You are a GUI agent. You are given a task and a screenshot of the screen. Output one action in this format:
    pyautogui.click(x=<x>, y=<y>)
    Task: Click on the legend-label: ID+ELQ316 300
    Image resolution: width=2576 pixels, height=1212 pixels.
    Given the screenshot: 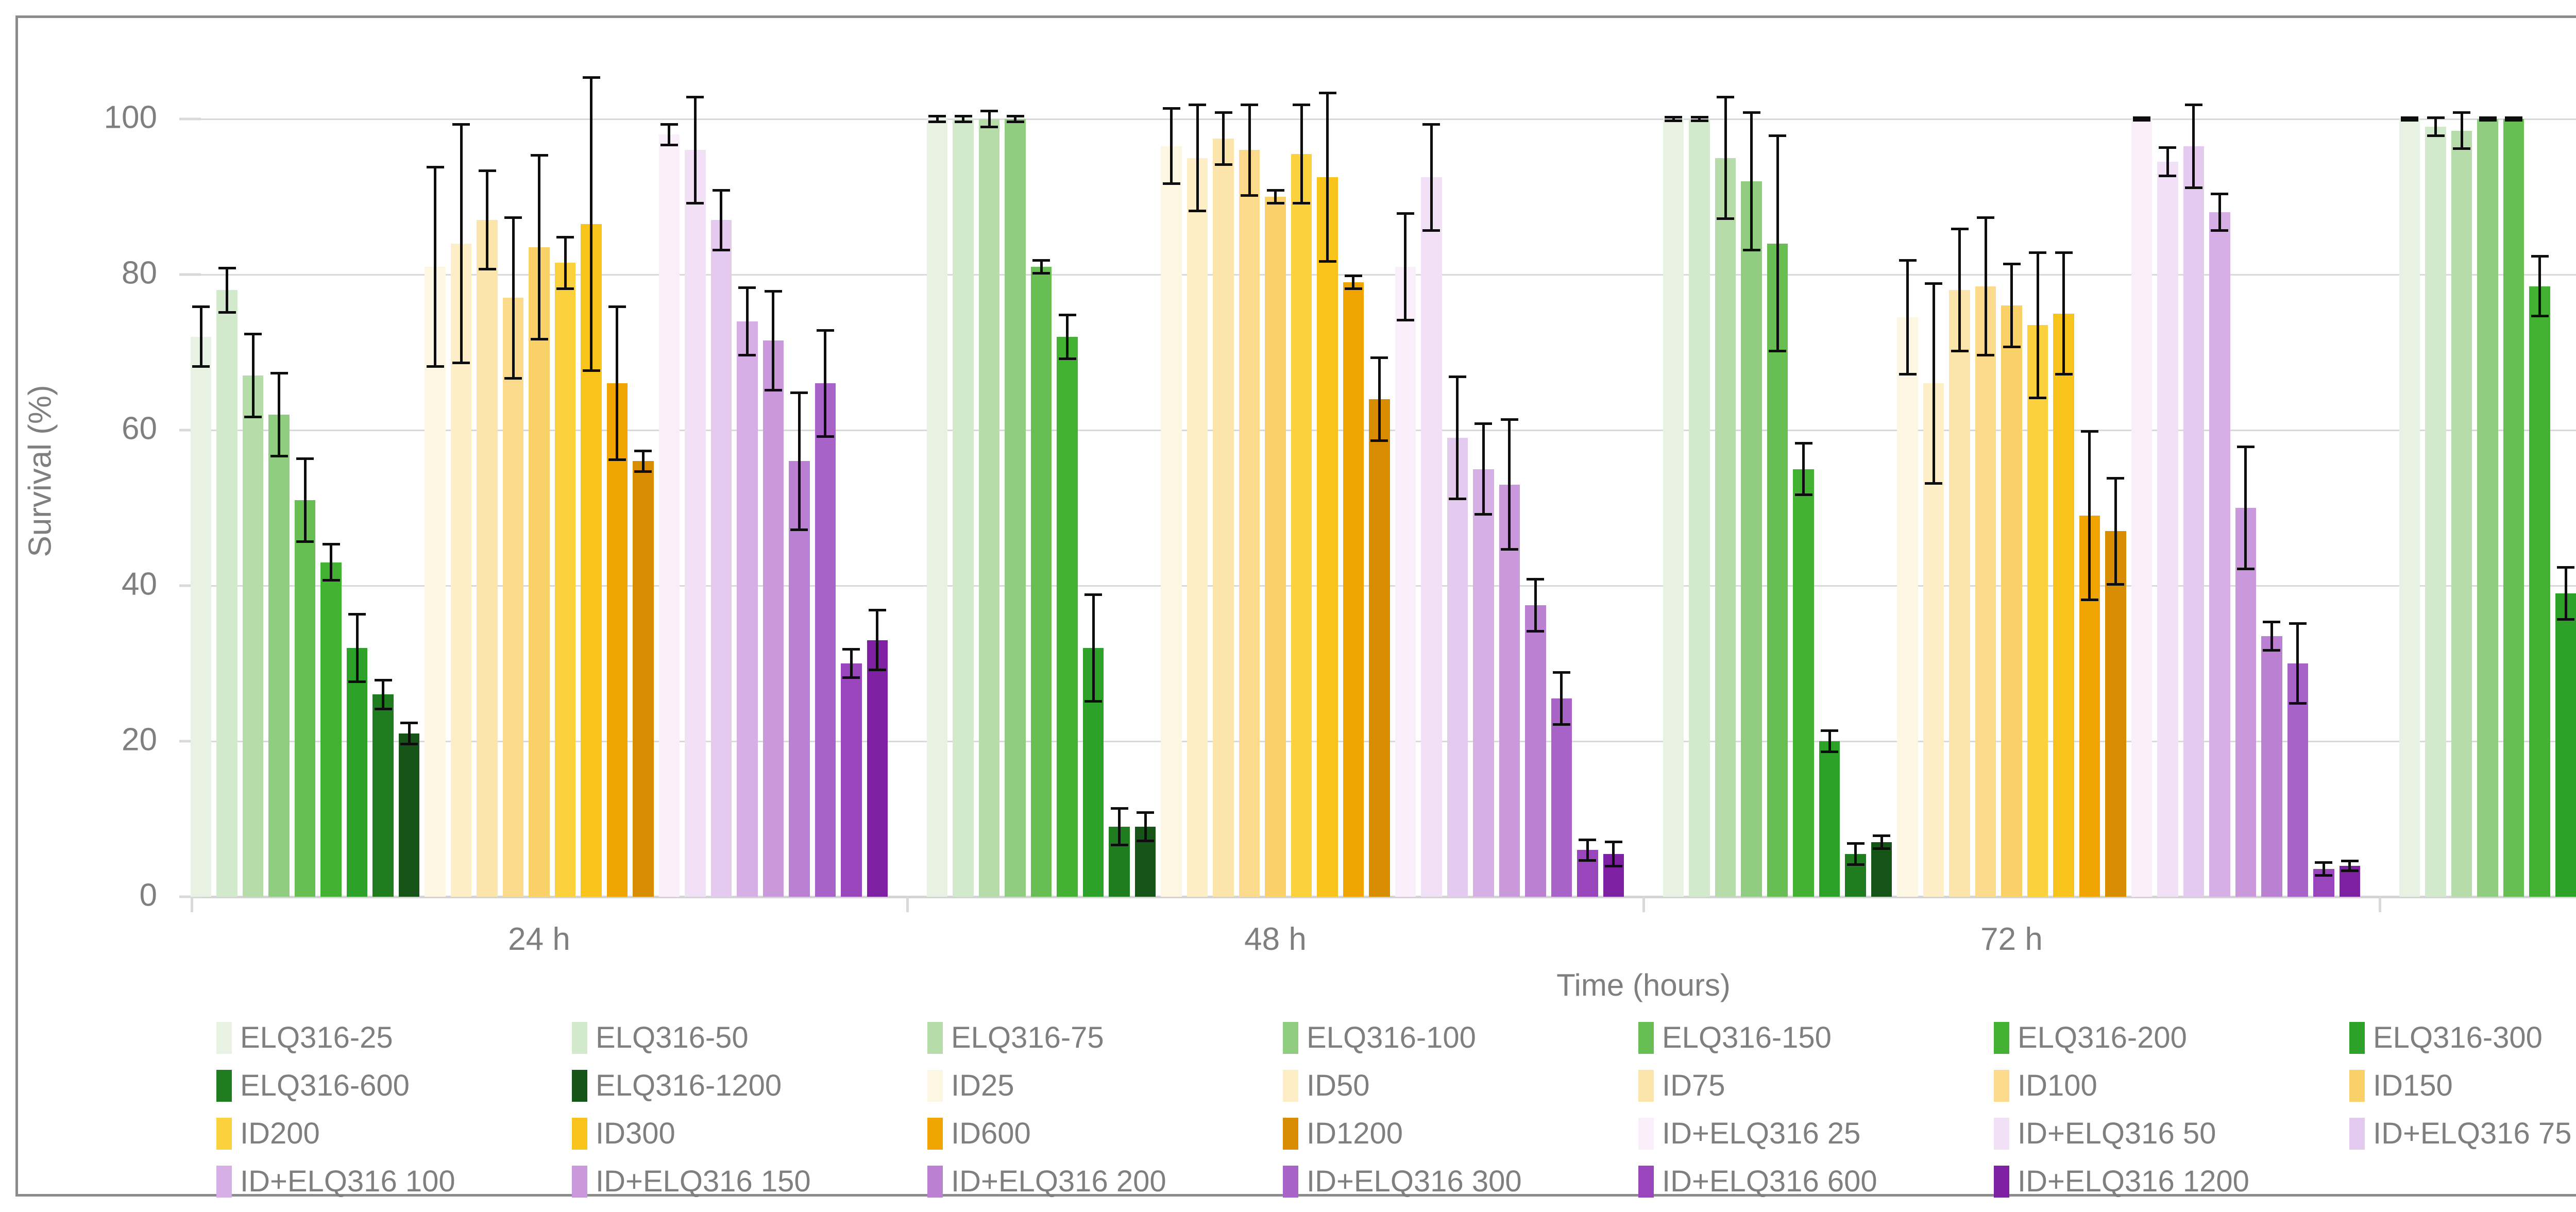 What is the action you would take?
    pyautogui.click(x=1414, y=1181)
    